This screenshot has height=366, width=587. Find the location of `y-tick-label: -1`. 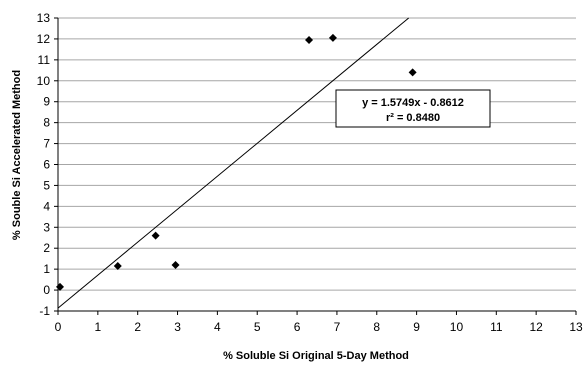

y-tick-label: -1 is located at coordinates (44, 311).